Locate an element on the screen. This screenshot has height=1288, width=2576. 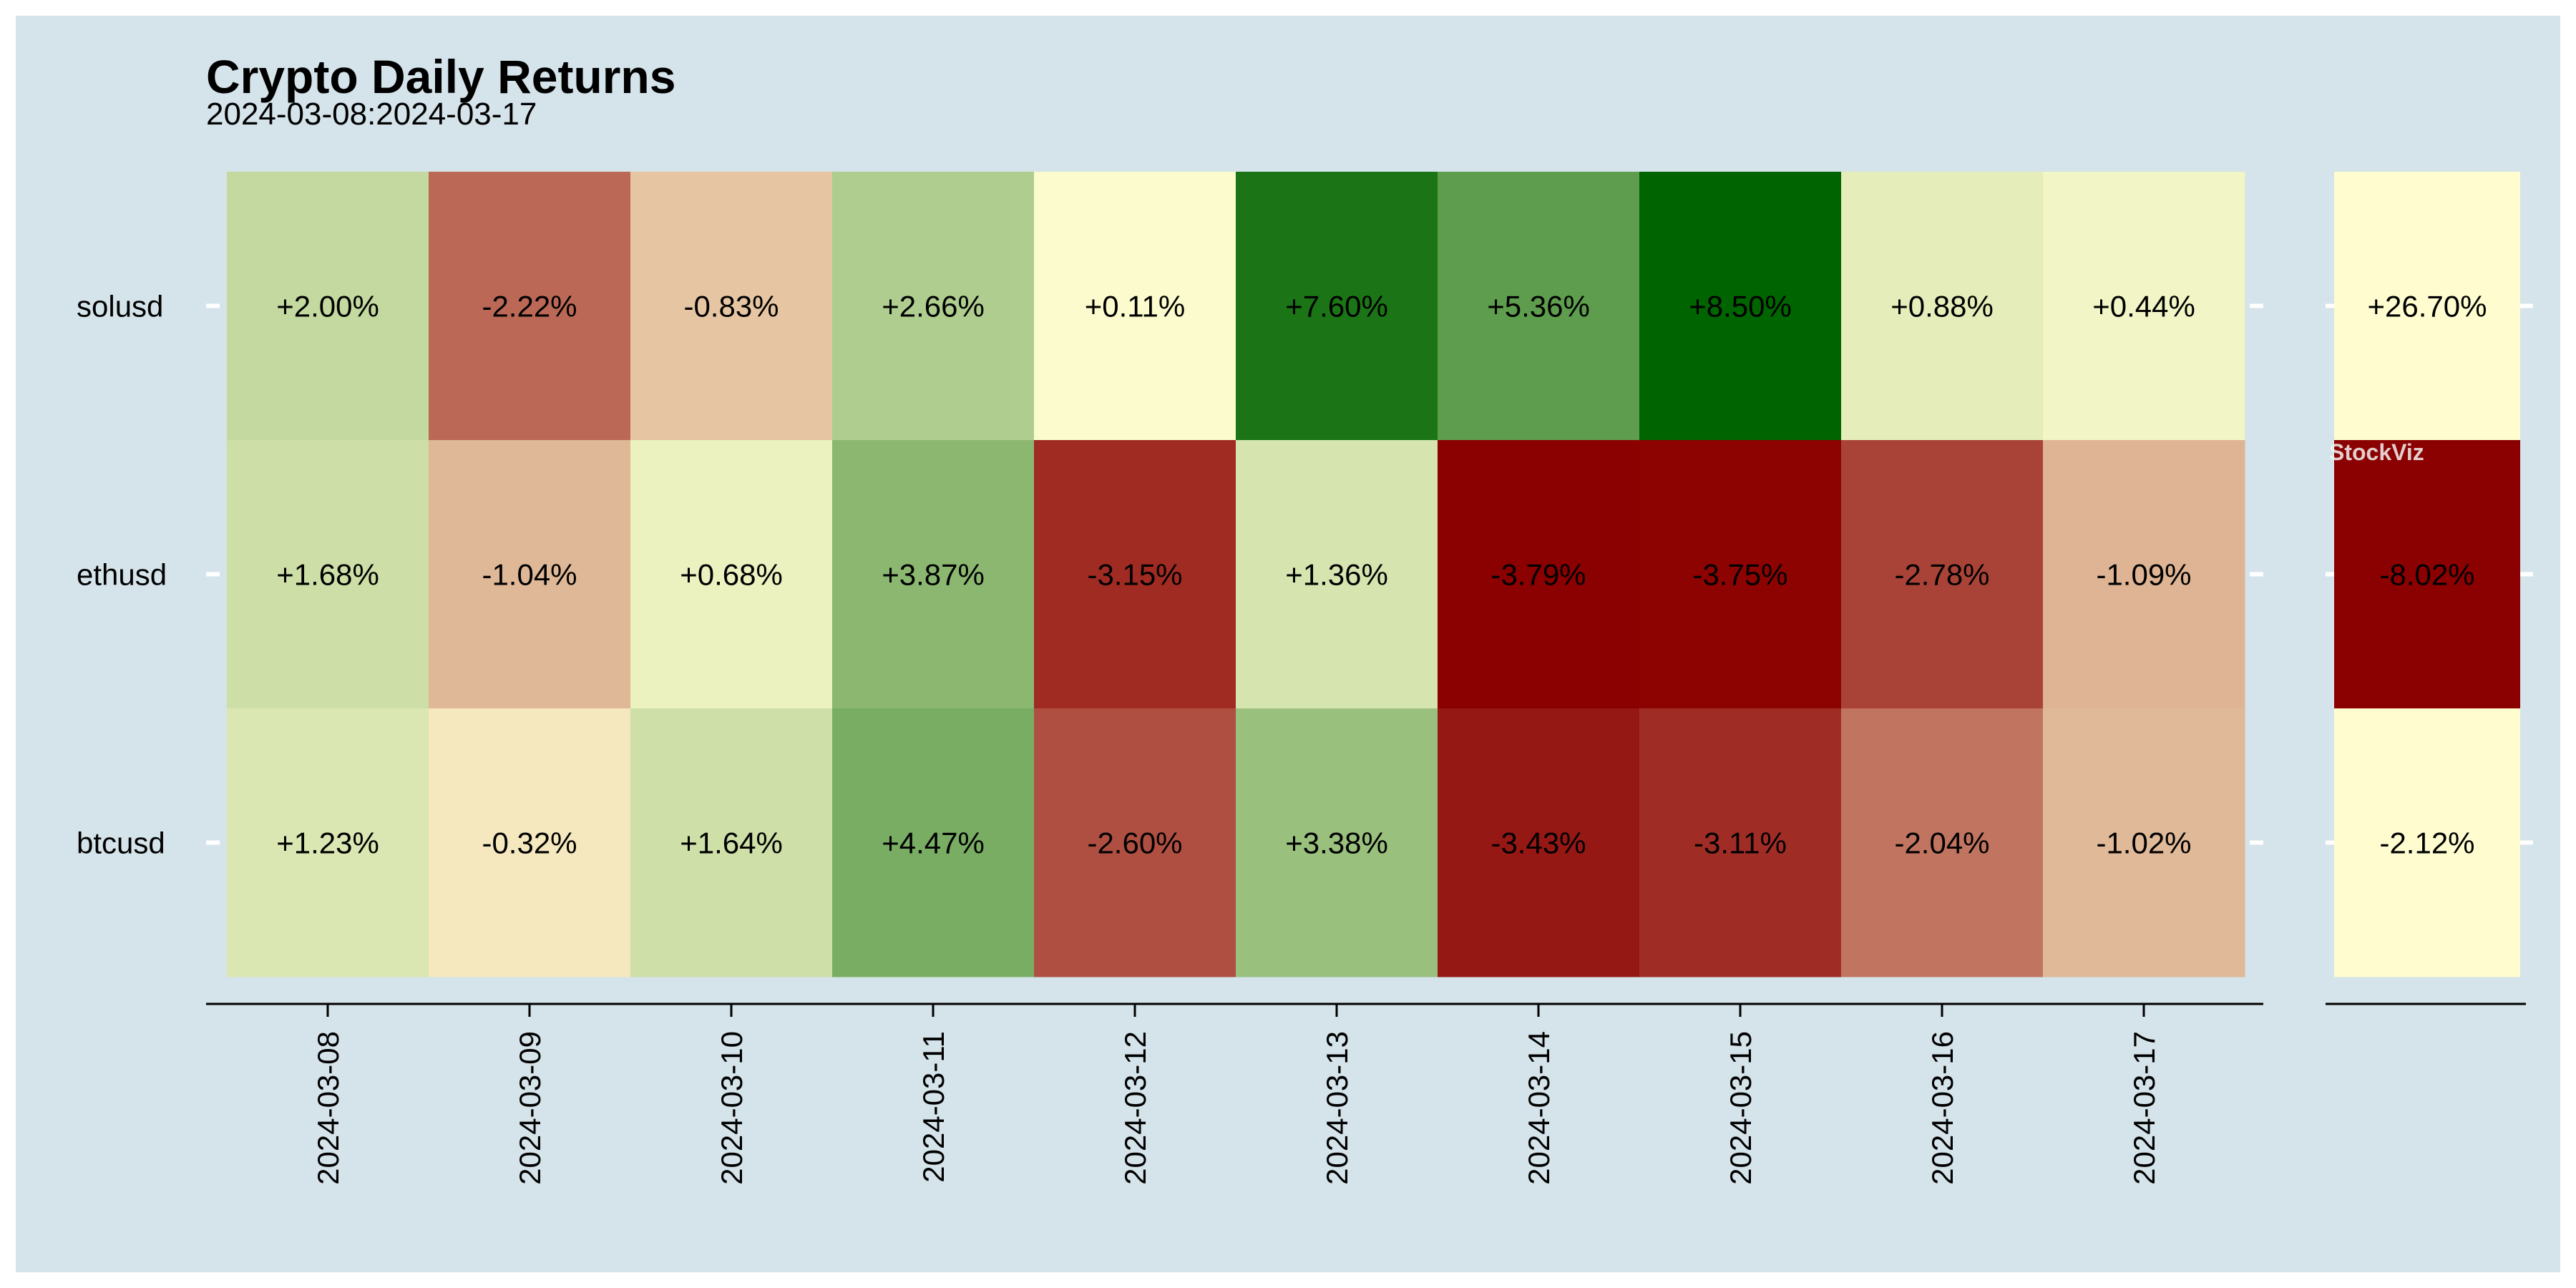
x-tick-label-2024-03-08: 2024-03-08 is located at coordinates (328, 1108).